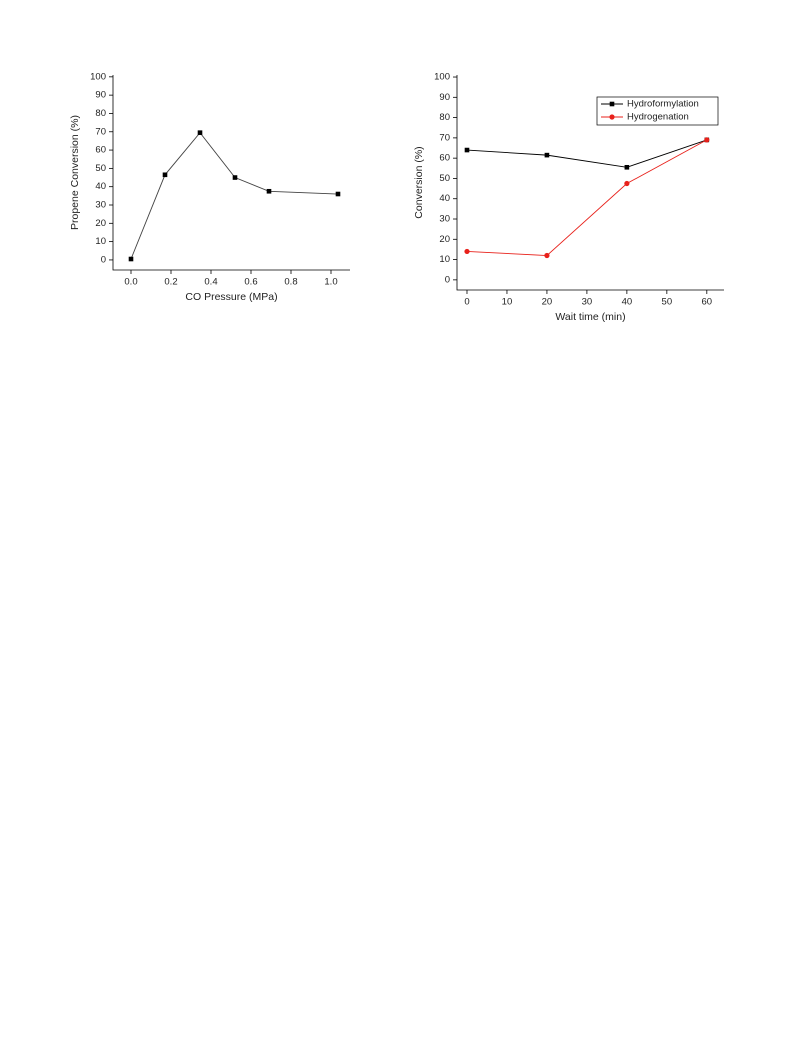  Describe the element at coordinates (667, 302) in the screenshot. I see `x-tick-label: 50` at that location.